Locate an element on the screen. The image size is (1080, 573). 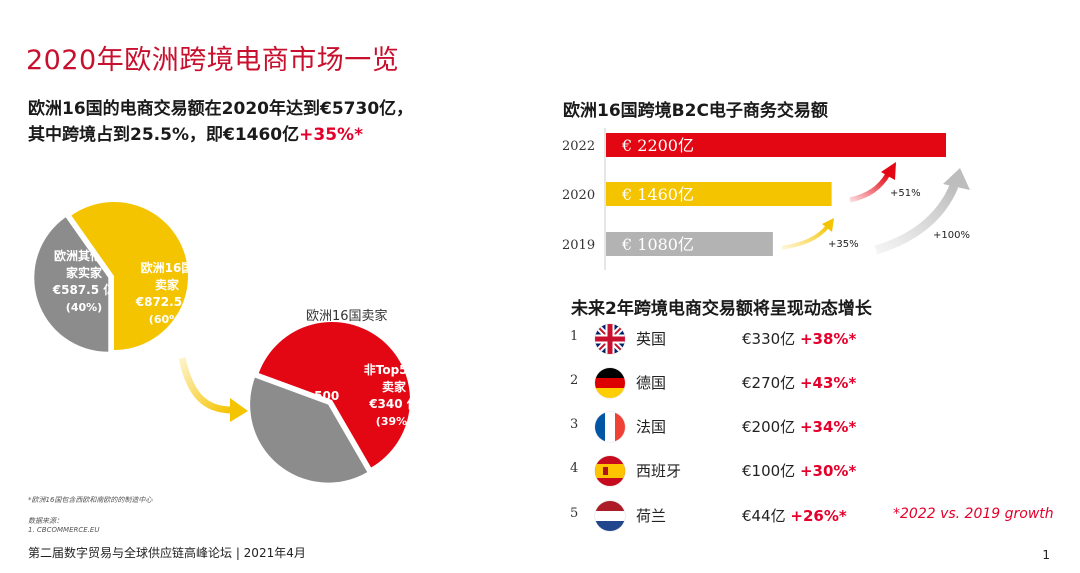
growth-title: 未来2年跨境电商交易额将呈现动态增长 is located at coordinates (721, 309).